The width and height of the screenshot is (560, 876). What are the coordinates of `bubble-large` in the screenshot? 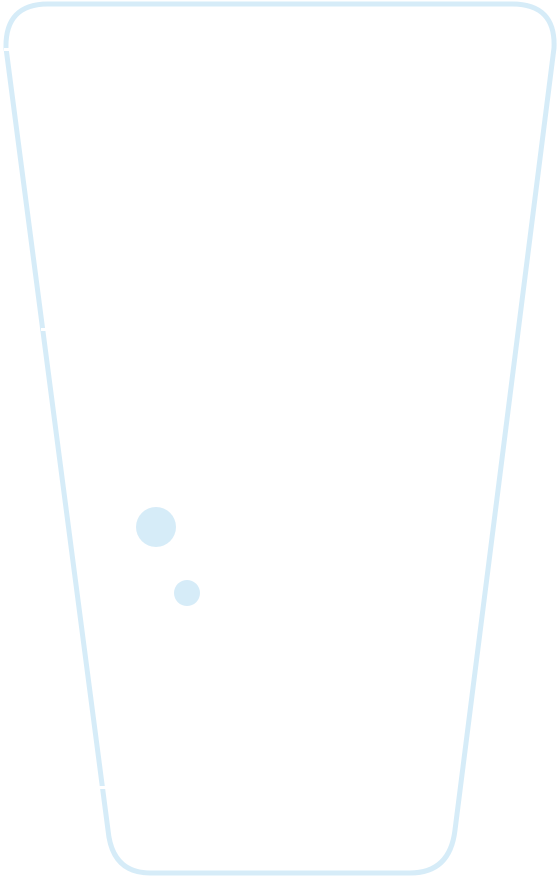 It's located at (156, 527).